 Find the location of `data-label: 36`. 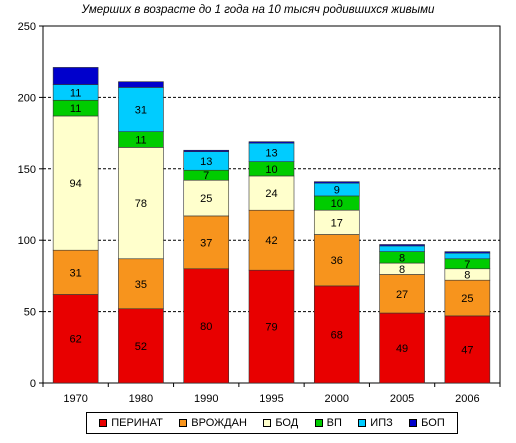

data-label: 36 is located at coordinates (337, 261).